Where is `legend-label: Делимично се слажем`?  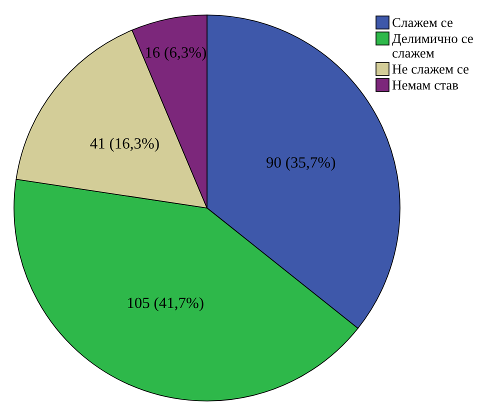 legend-label: Делимично се слажем is located at coordinates (433, 45).